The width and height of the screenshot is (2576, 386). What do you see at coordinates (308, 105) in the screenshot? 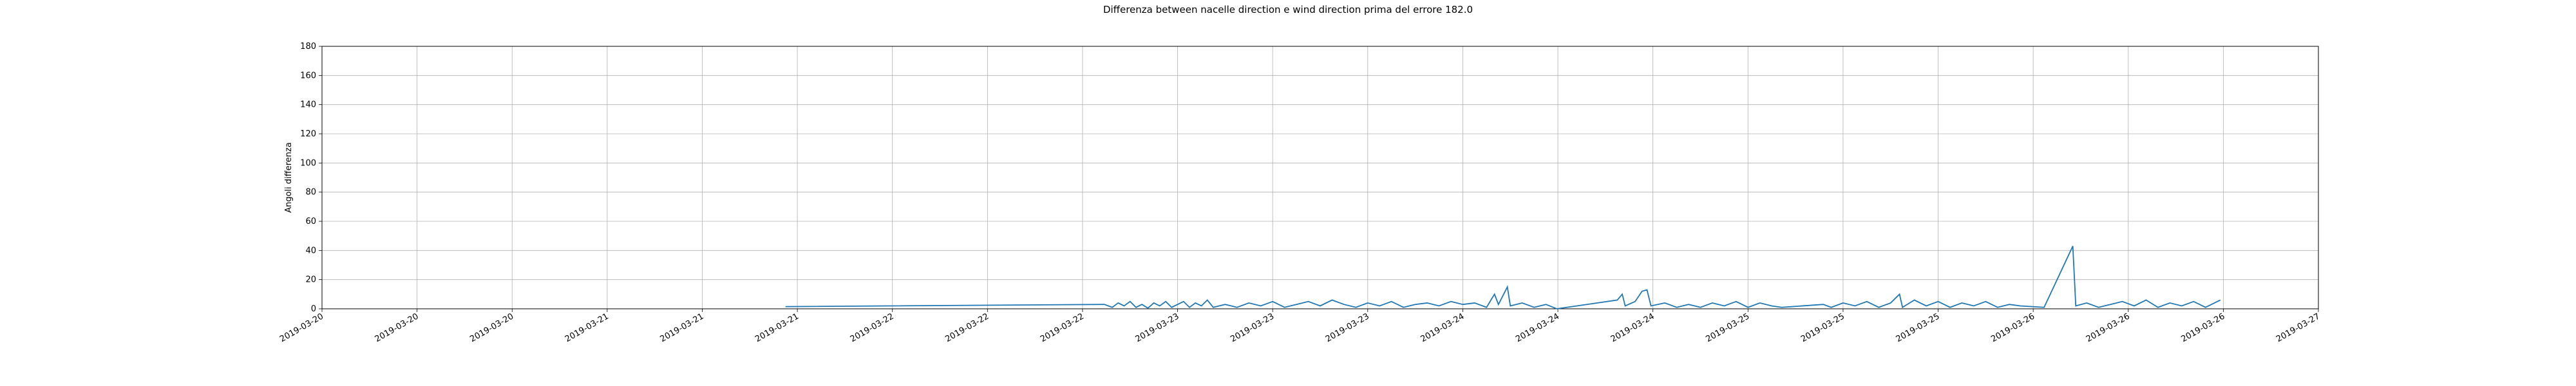
I see `y-tick-label: 140` at bounding box center [308, 105].